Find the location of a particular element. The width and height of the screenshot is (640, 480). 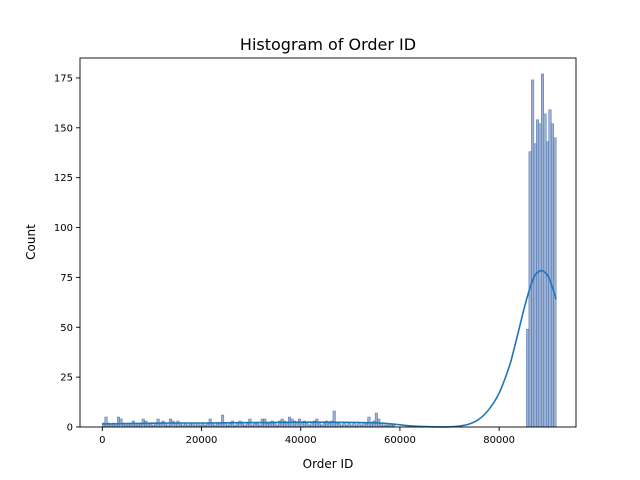

y-tick-label: 0 is located at coordinates (70, 428).